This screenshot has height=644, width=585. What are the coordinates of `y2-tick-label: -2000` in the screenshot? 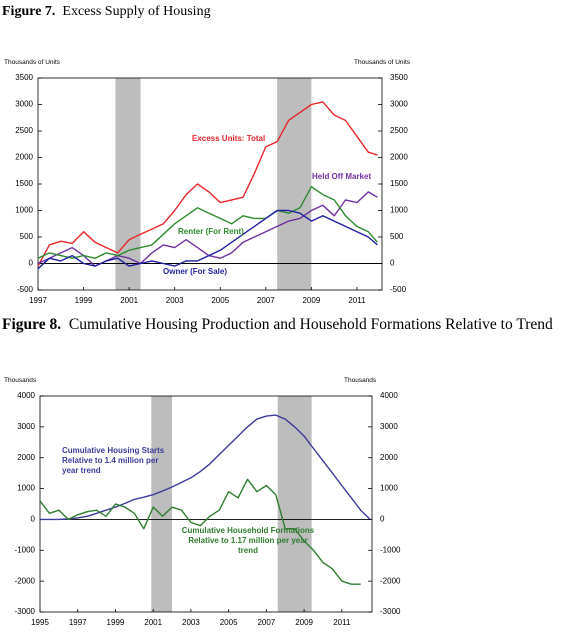 It's located at (390, 580).